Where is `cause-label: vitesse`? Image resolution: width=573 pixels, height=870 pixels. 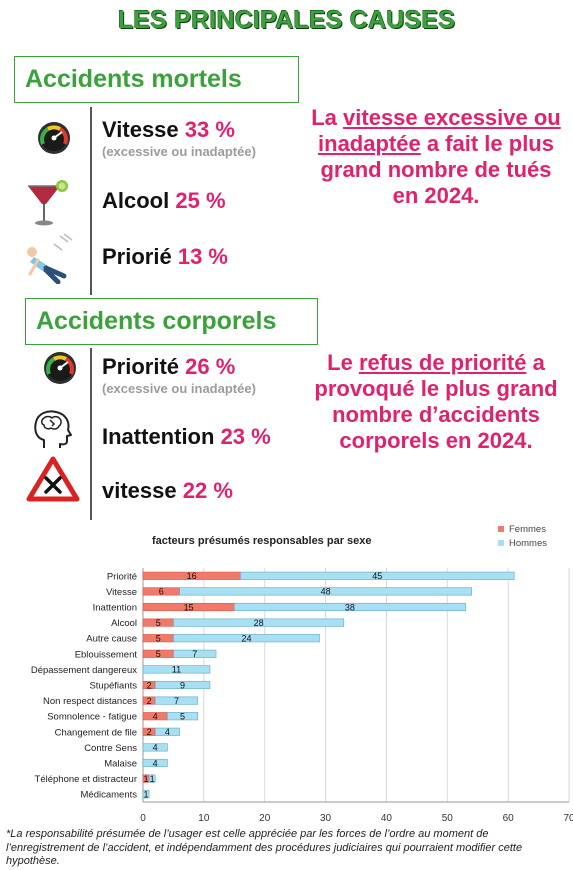 cause-label: vitesse is located at coordinates (139, 490).